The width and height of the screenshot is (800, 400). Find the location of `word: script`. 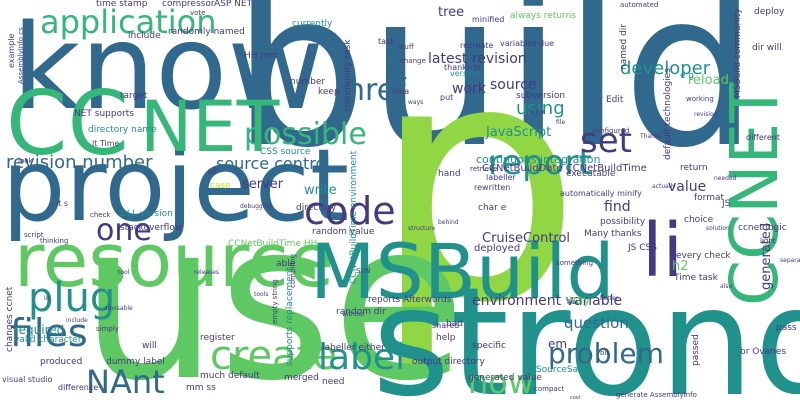

word: script is located at coordinates (34, 235).